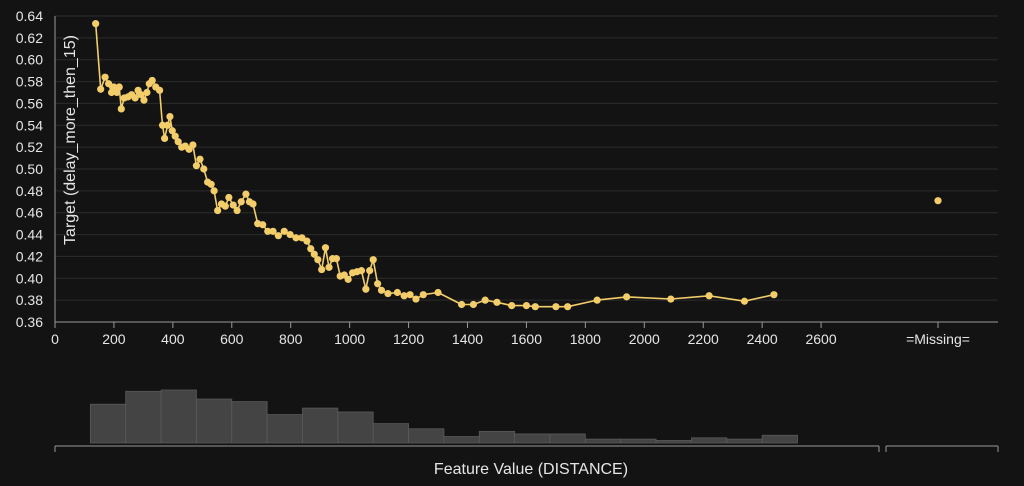 This screenshot has width=1024, height=486. Describe the element at coordinates (29, 125) in the screenshot. I see `y-tick-label: 0.54` at that location.